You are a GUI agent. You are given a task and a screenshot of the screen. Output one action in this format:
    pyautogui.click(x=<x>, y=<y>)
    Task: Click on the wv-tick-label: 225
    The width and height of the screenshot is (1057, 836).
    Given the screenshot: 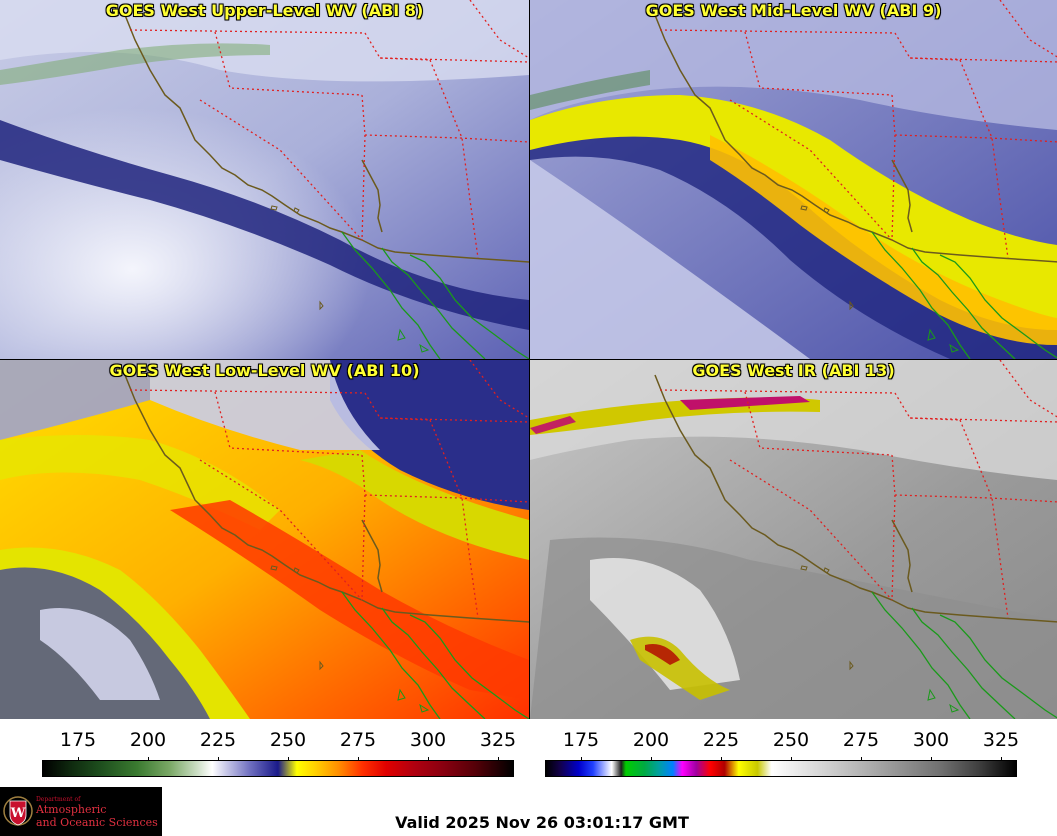 What is the action you would take?
    pyautogui.click(x=218, y=740)
    